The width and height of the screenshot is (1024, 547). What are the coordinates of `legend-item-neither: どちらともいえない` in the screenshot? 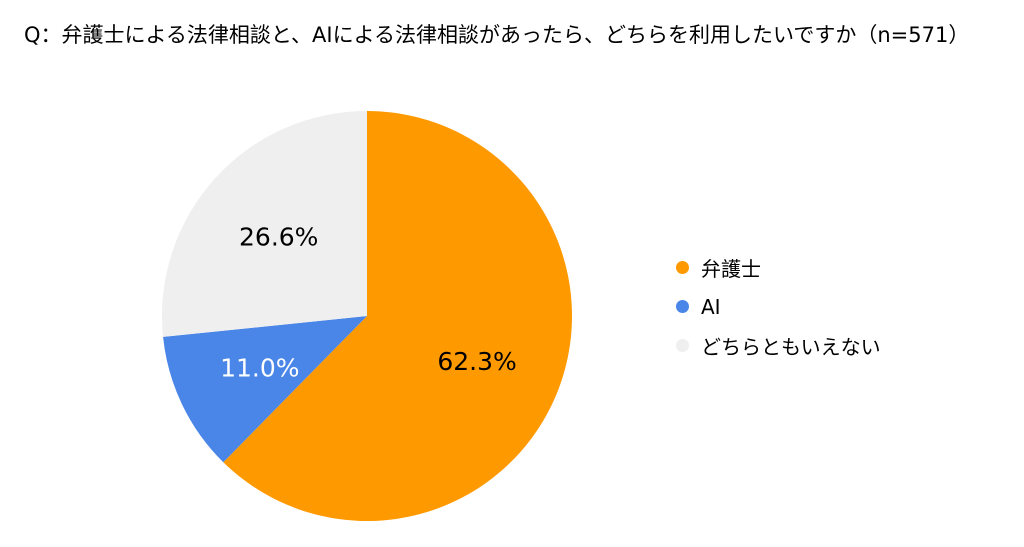 It's located at (778, 345).